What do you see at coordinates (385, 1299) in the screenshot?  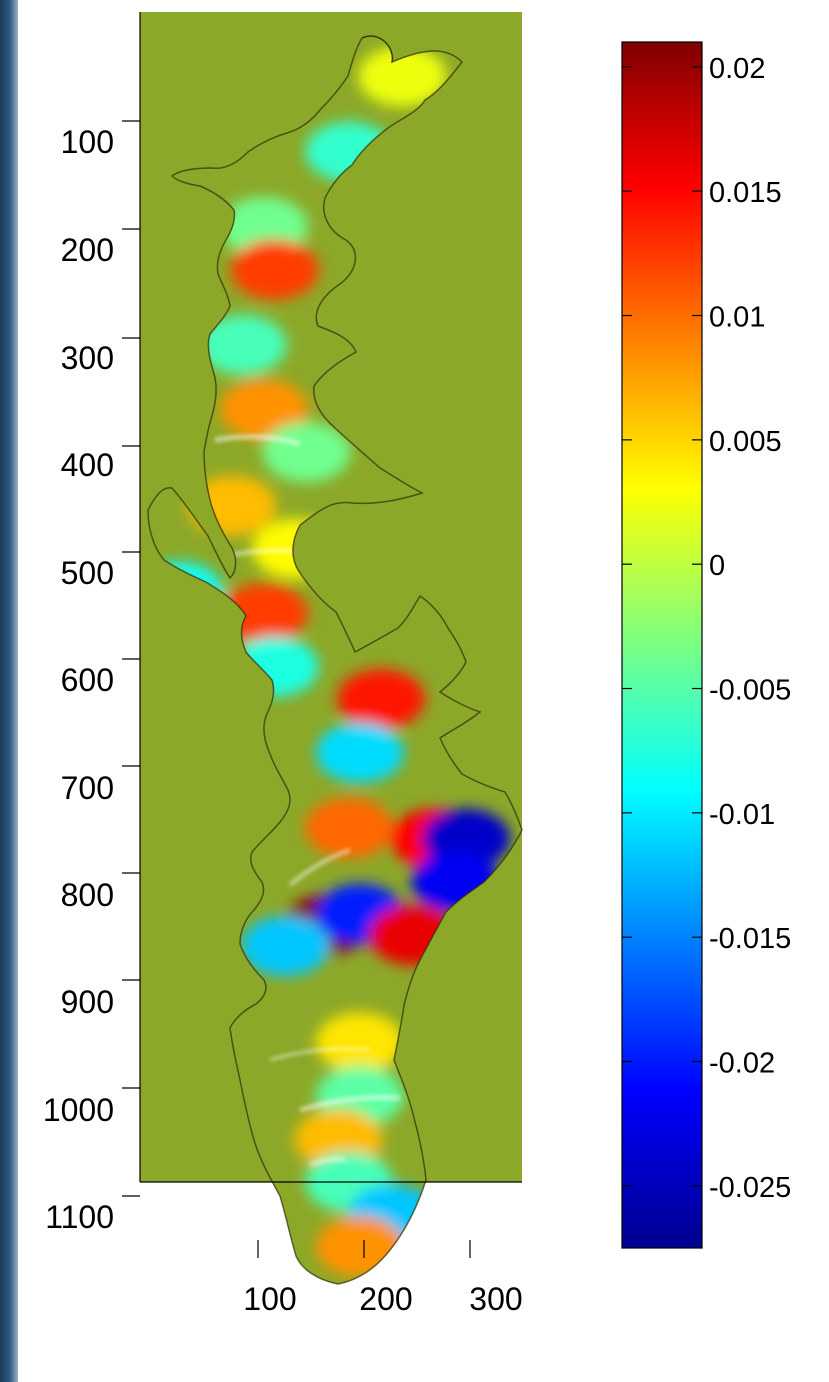 I see `x-tick-label: 200` at bounding box center [385, 1299].